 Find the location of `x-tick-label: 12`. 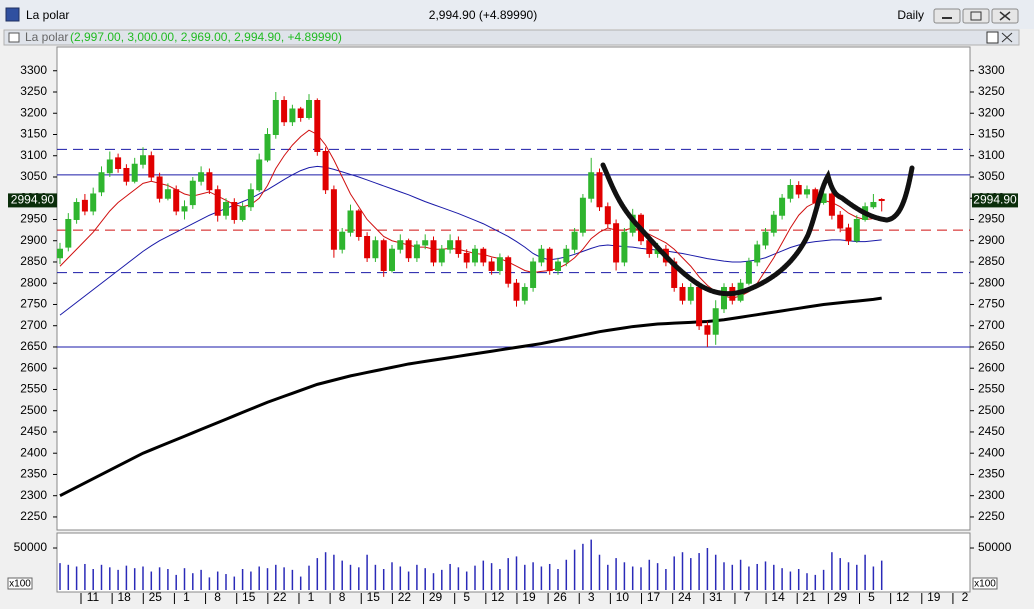

x-tick-label: 12 is located at coordinates (498, 597).